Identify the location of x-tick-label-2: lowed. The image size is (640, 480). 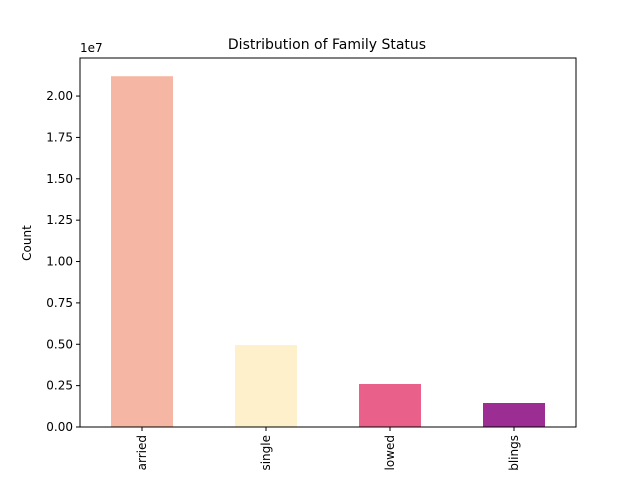
(390, 453).